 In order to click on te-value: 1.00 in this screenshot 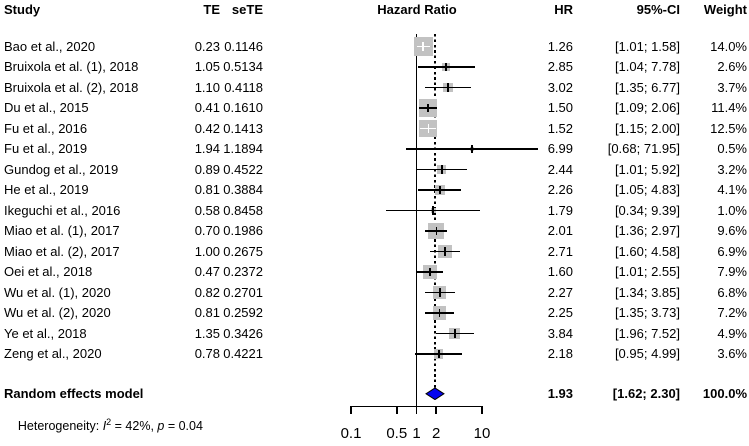, I will do `click(207, 251)`.